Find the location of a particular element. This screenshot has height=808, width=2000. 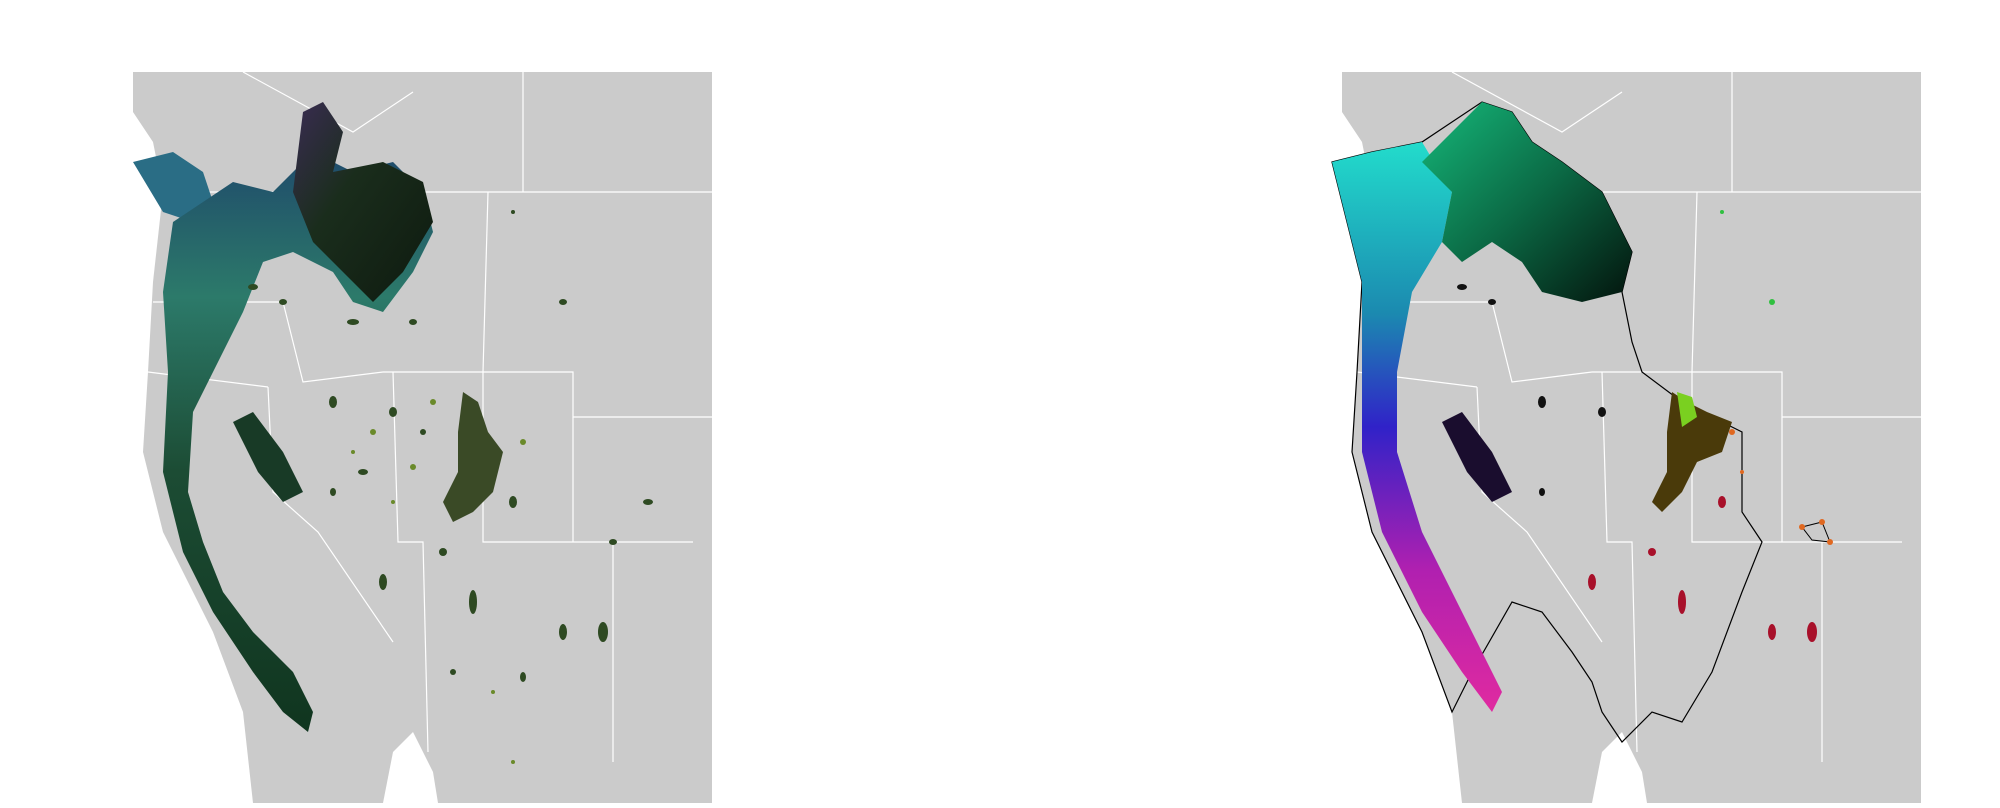

pca-bottom-svg is located at coordinates (1010, 628).